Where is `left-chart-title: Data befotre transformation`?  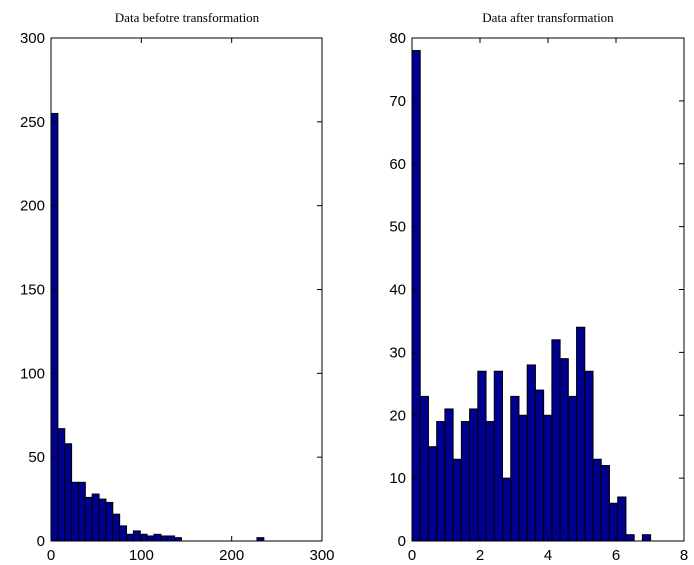
left-chart-title: Data befotre transformation is located at coordinates (187, 17).